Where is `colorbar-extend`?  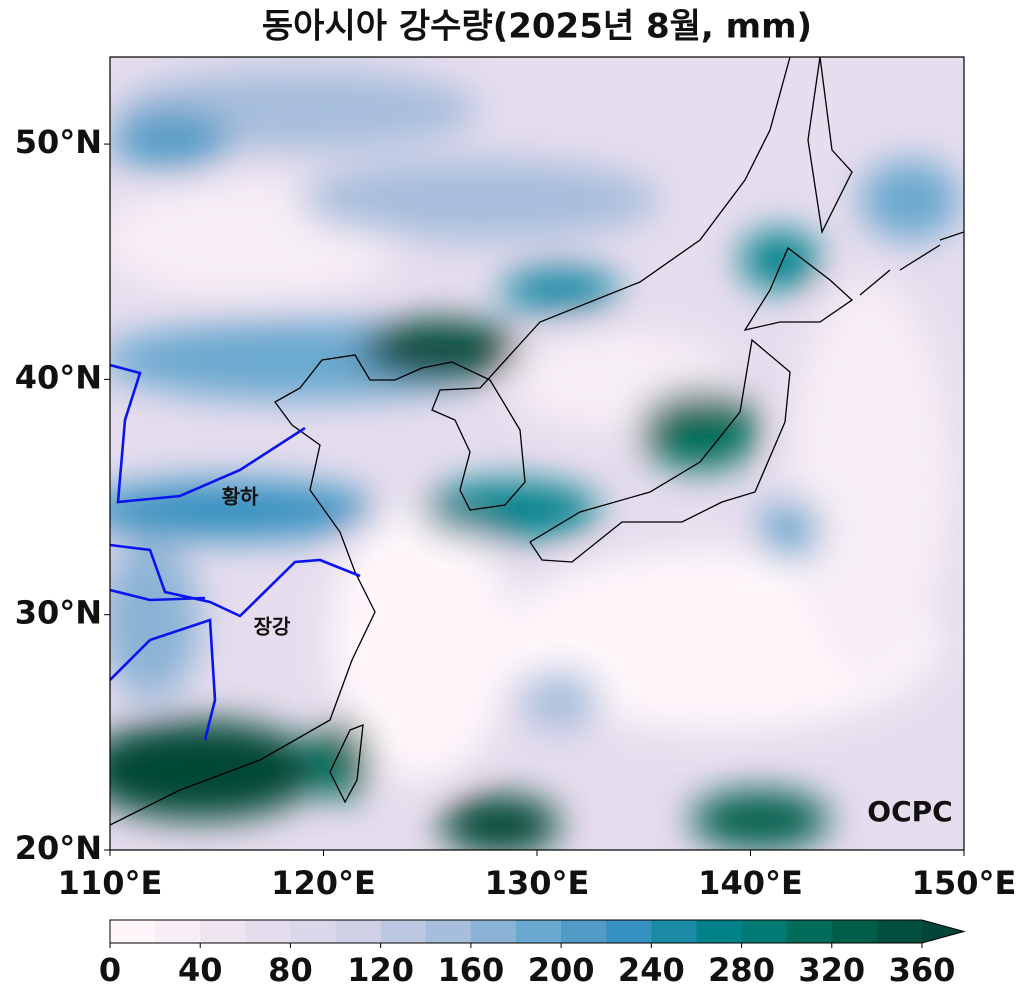 colorbar-extend is located at coordinates (943, 931).